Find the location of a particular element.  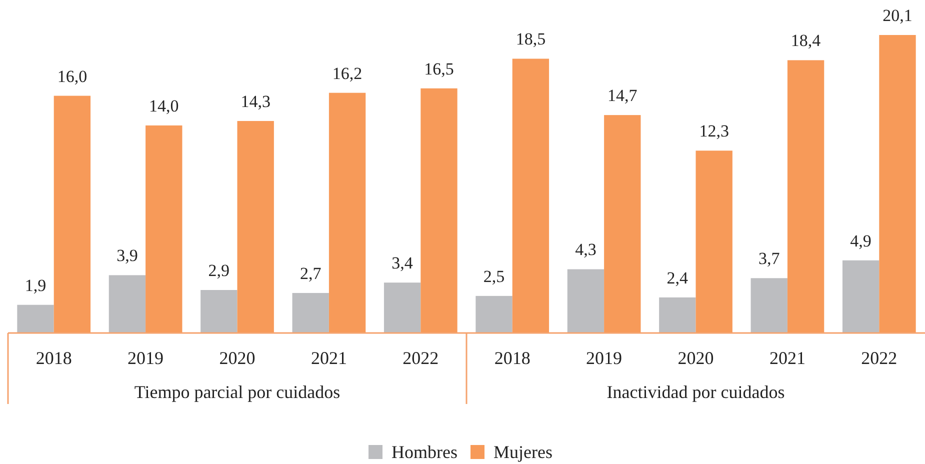

x-axis-title: Inactividad por cuidados is located at coordinates (695, 392).